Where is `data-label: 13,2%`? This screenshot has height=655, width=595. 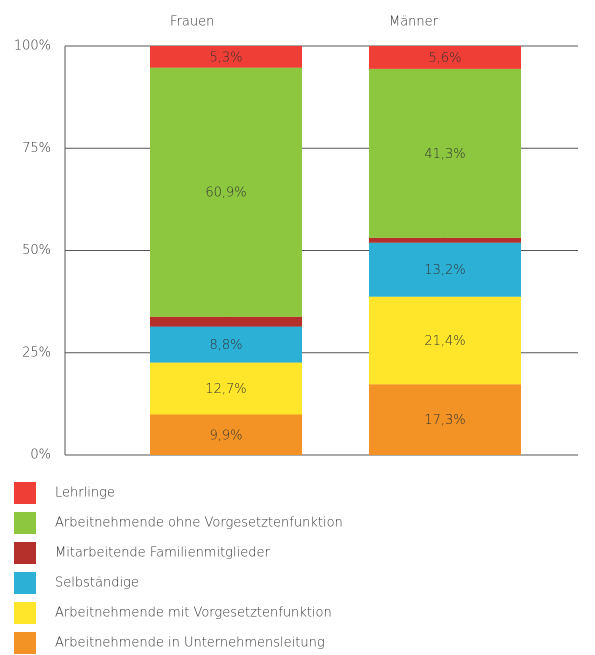
data-label: 13,2% is located at coordinates (444, 270).